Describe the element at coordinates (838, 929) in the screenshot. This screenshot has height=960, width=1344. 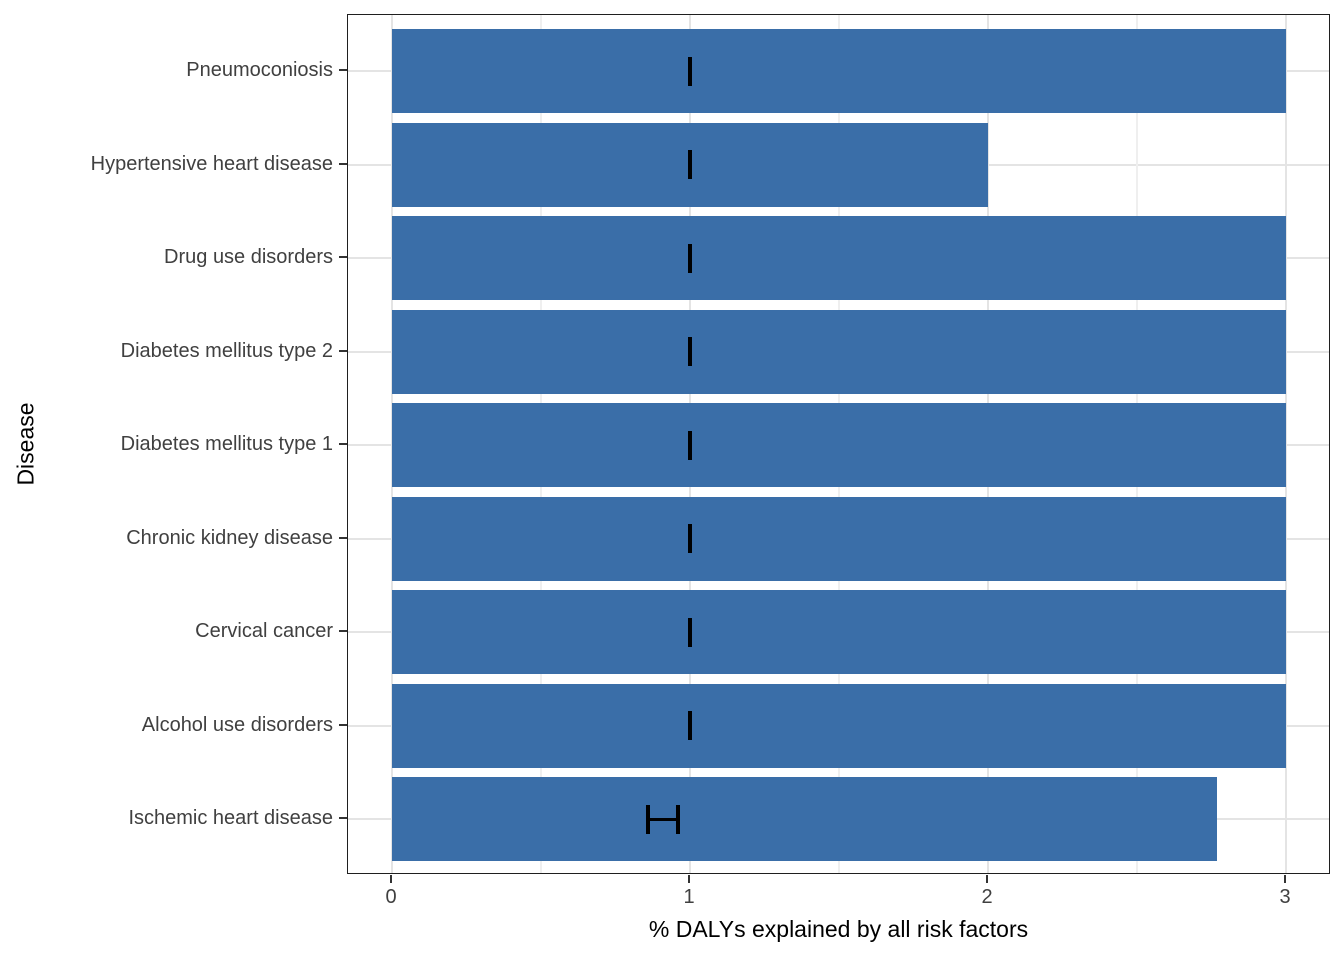
I see `x-axis-title: % DALYs explained by all risk factors` at that location.